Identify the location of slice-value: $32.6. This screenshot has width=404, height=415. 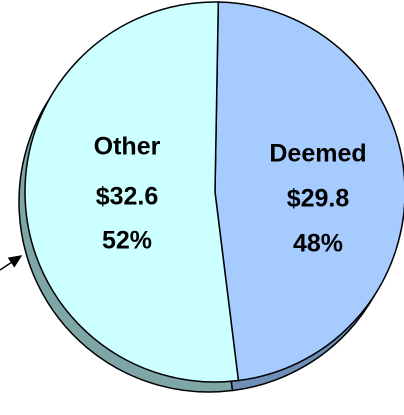
(127, 197).